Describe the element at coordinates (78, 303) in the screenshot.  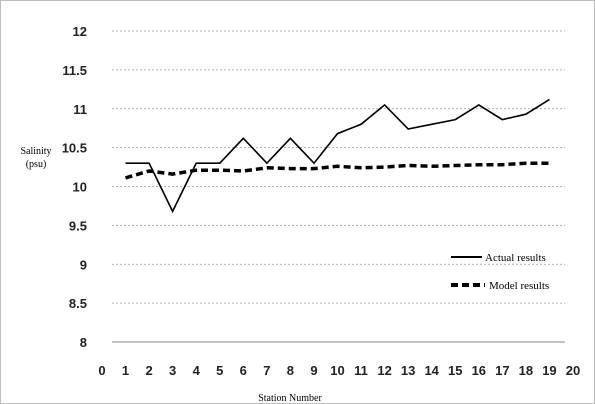
I see `y-tick-label: 8.5` at that location.